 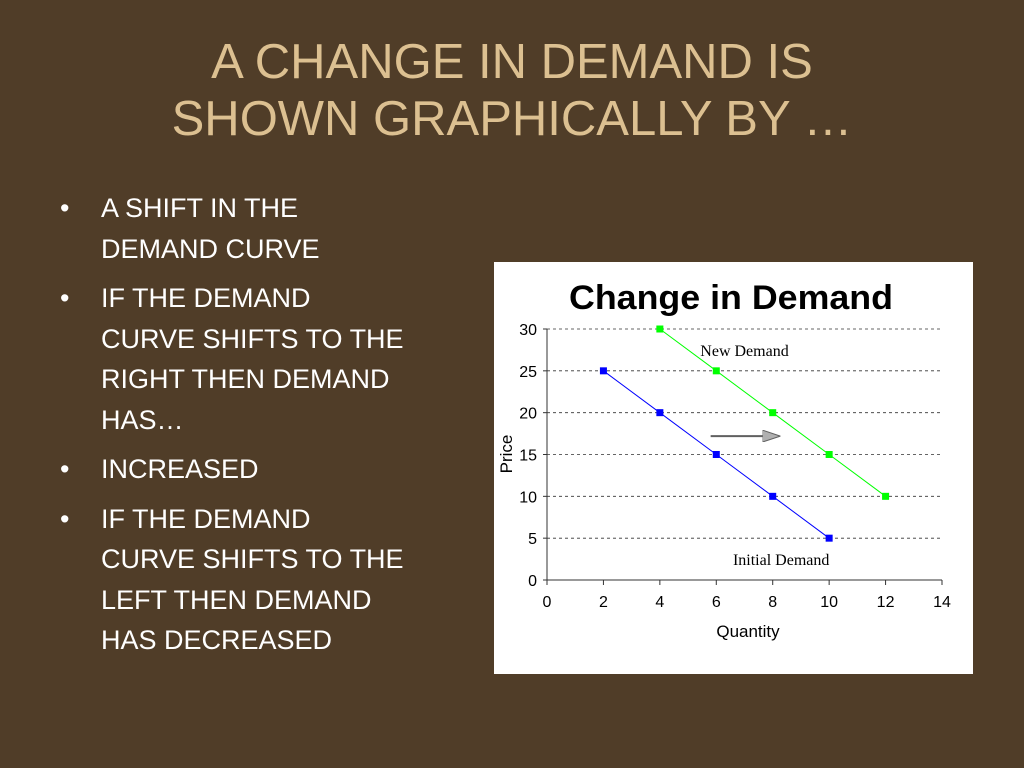 What do you see at coordinates (528, 497) in the screenshot?
I see `y-tick-label: 10` at bounding box center [528, 497].